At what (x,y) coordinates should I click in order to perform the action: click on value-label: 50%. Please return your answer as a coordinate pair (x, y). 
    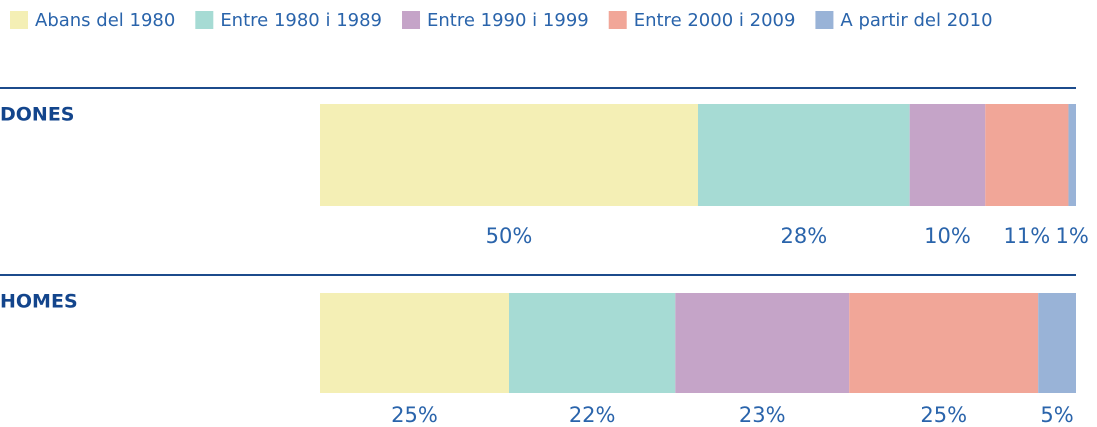
    Looking at the image, I should click on (509, 236).